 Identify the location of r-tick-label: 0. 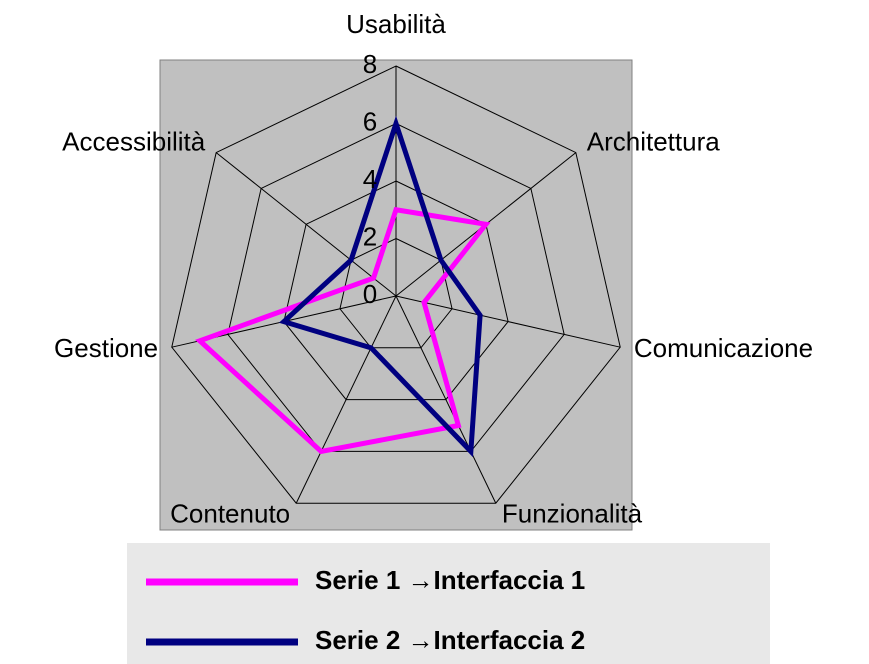
(370, 294).